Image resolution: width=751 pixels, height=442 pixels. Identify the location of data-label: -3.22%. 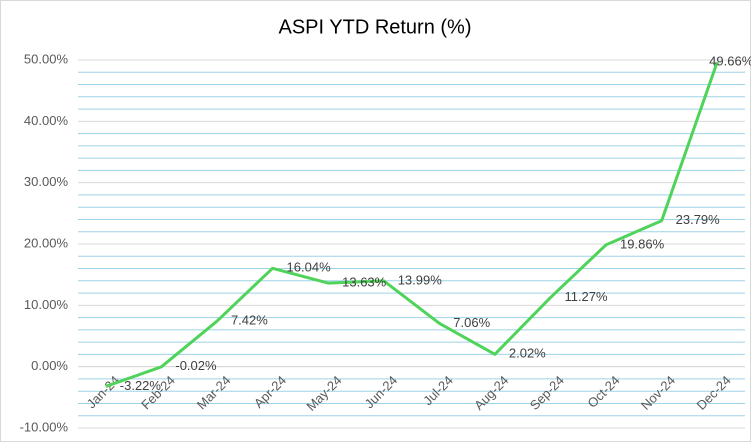
(141, 385).